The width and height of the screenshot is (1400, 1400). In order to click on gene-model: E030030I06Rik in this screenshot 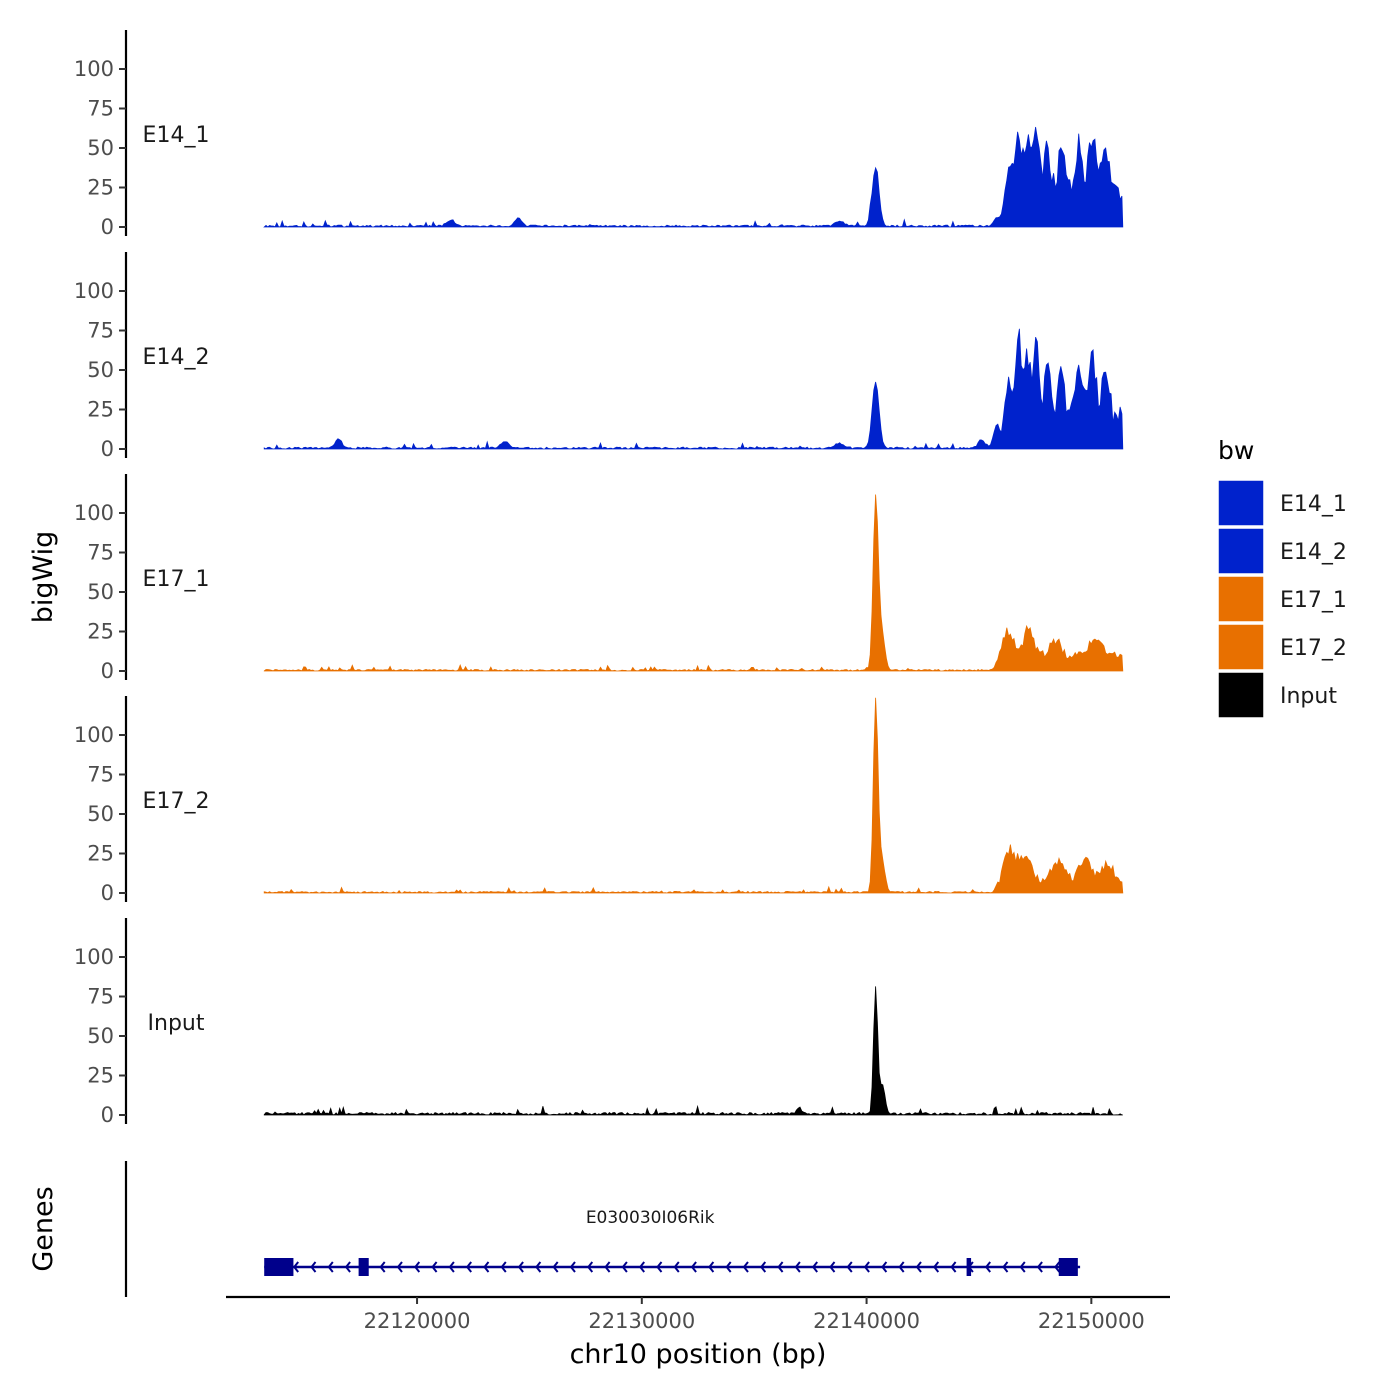, I will do `click(672, 1242)`.